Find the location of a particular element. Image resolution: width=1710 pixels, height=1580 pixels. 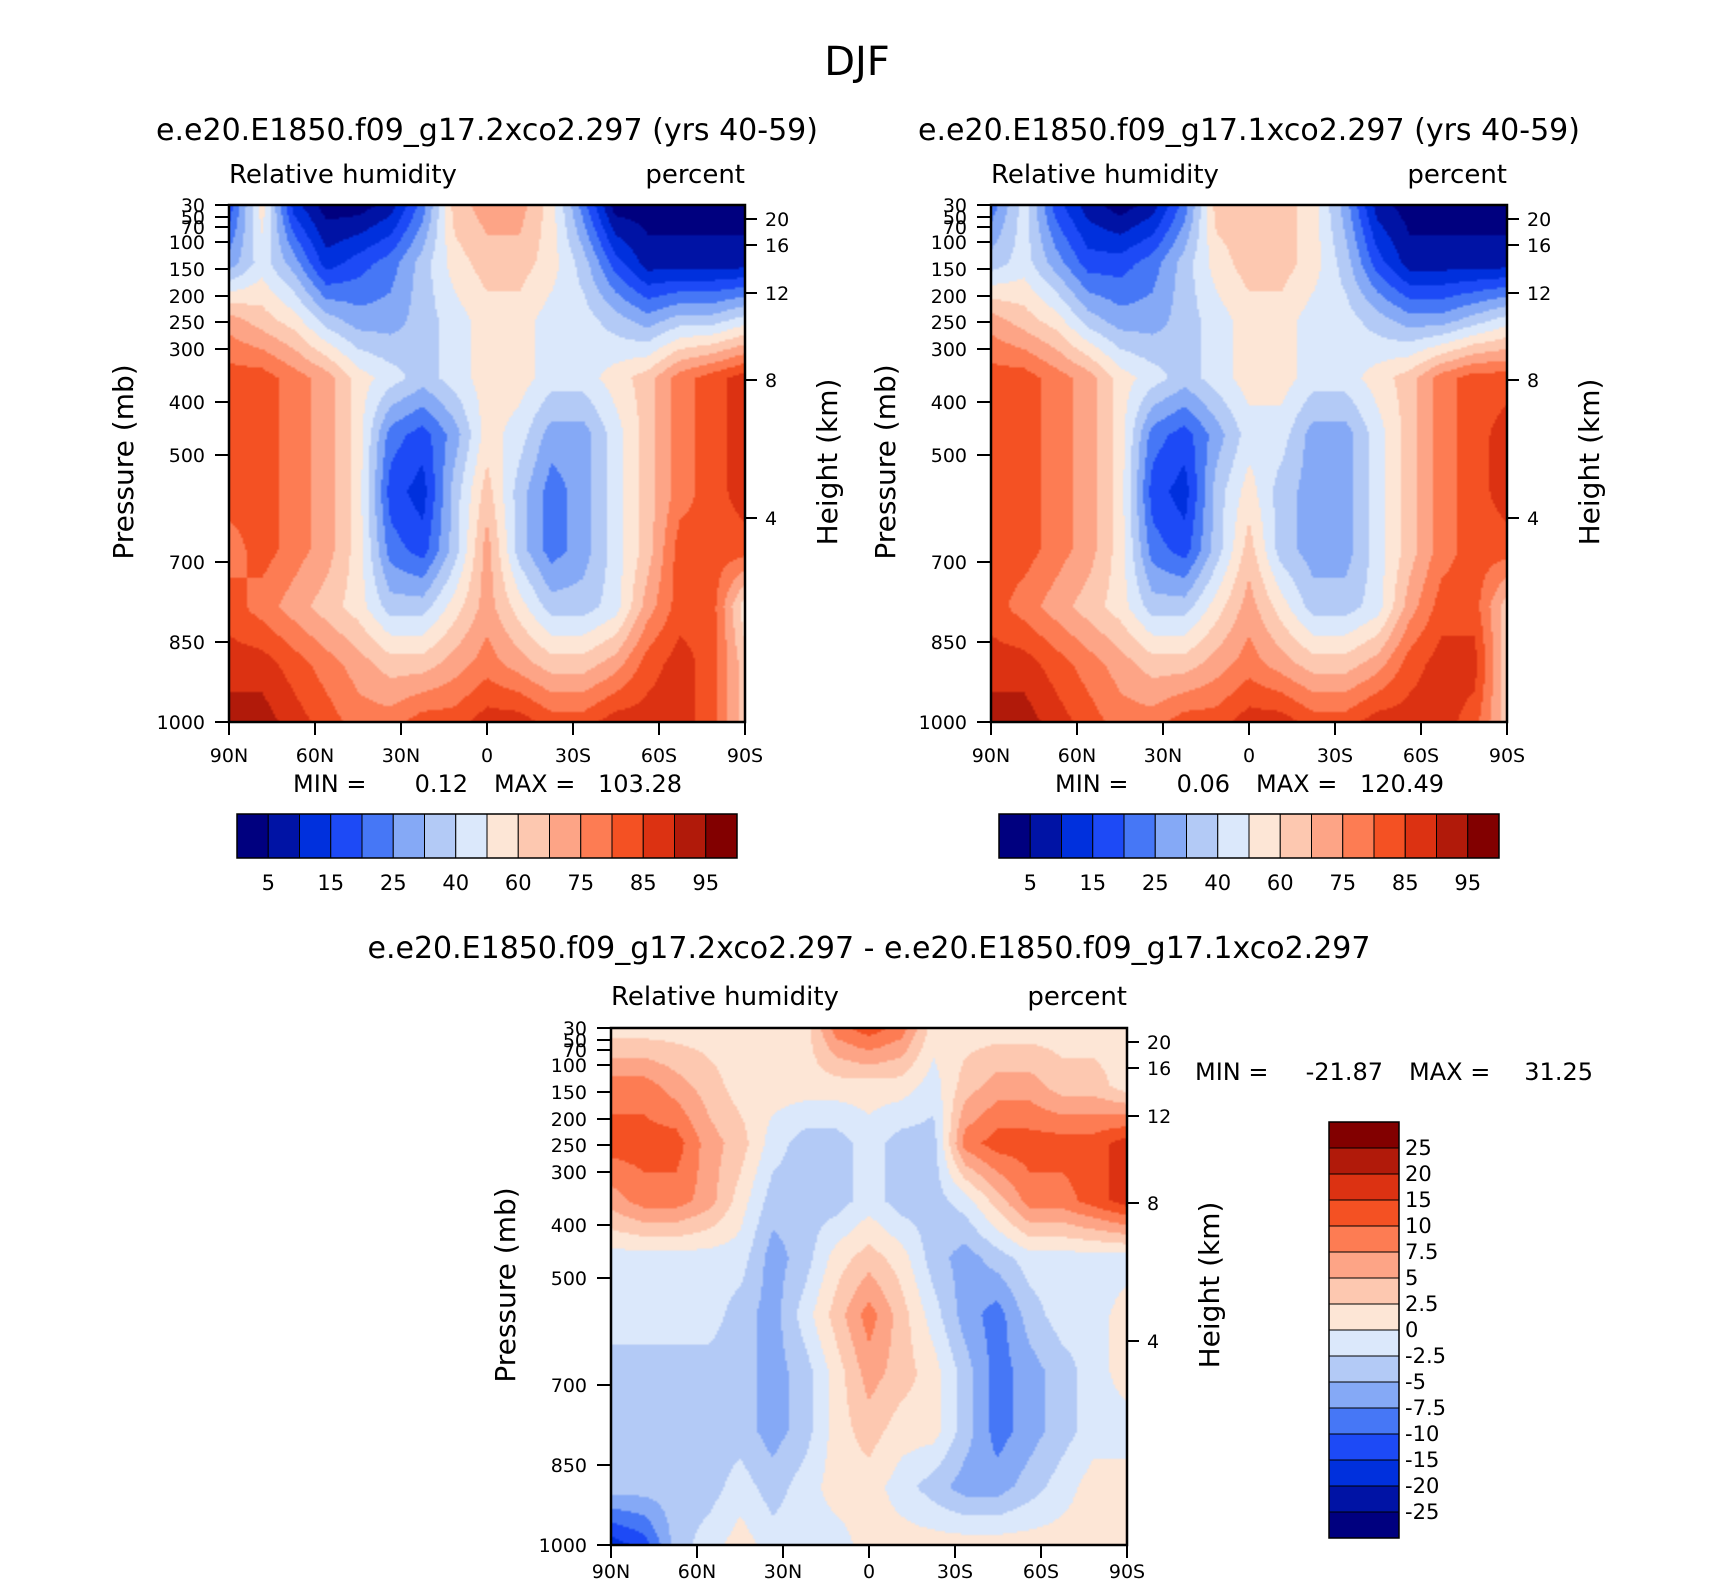

colorbar-label: 75 is located at coordinates (580, 883).